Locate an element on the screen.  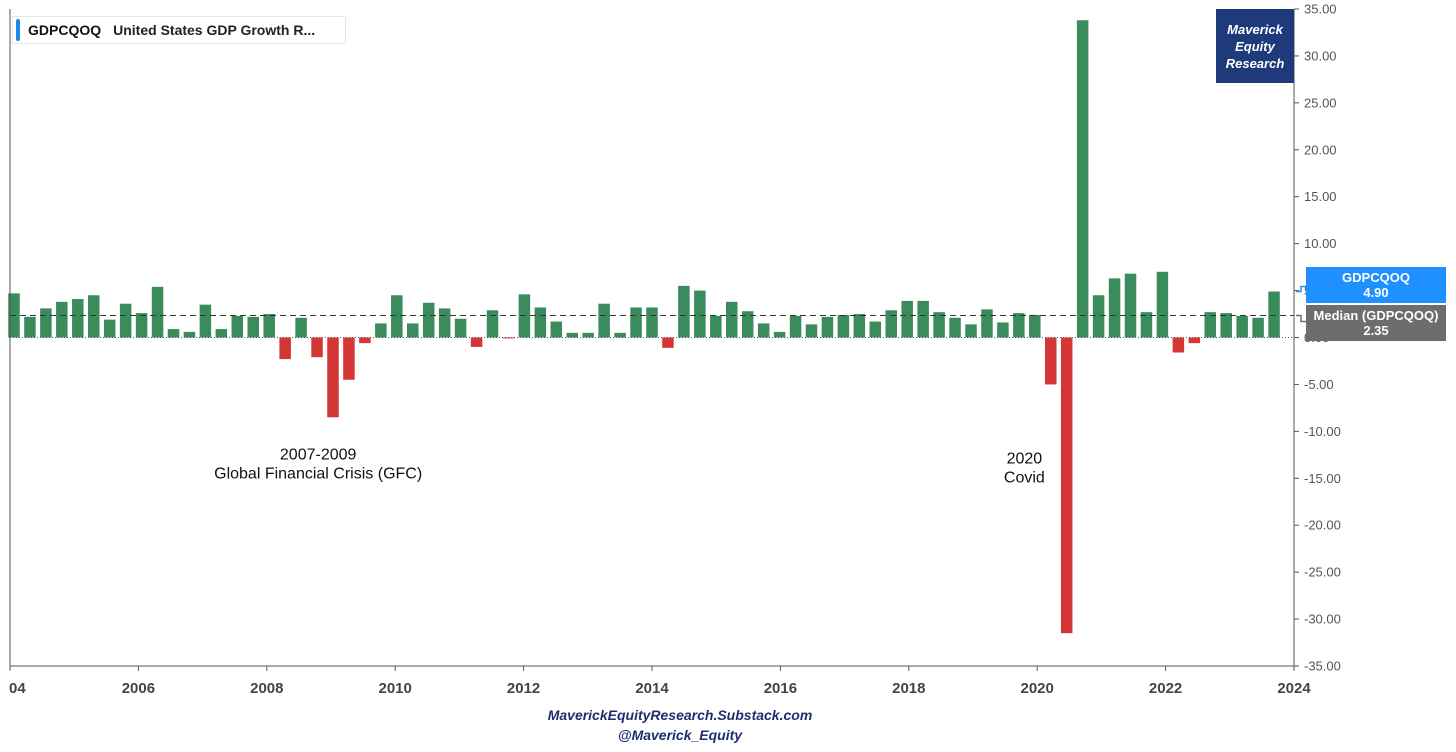
x-tick-label: 2008 is located at coordinates (266, 688).